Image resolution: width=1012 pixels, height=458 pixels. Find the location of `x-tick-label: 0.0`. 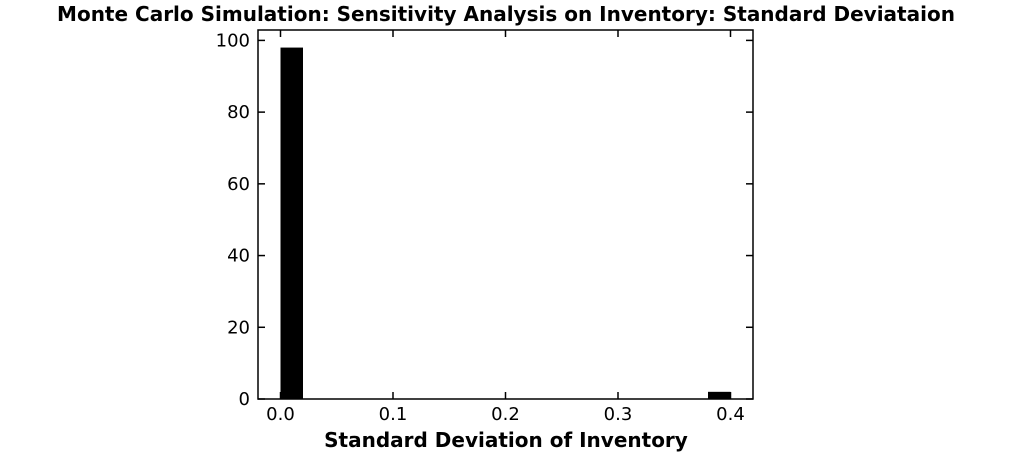

x-tick-label: 0.0 is located at coordinates (280, 414).